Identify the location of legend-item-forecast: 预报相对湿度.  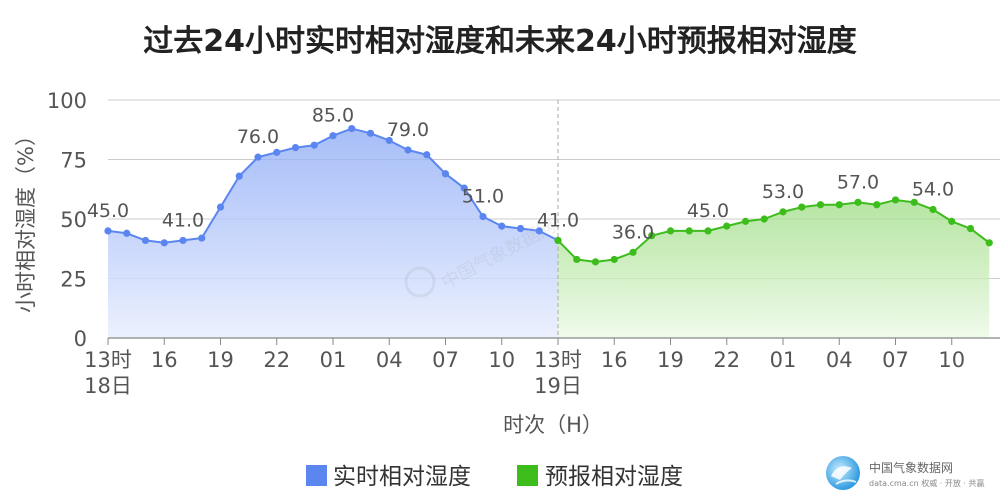
(600, 477).